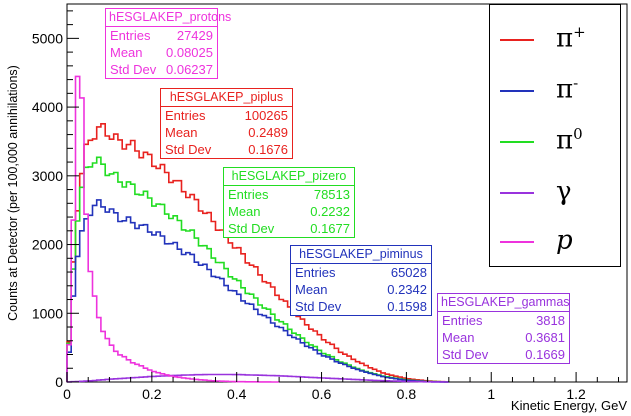 This screenshot has height=416, width=631. I want to click on stats-entries-value: 65028, so click(408, 272).